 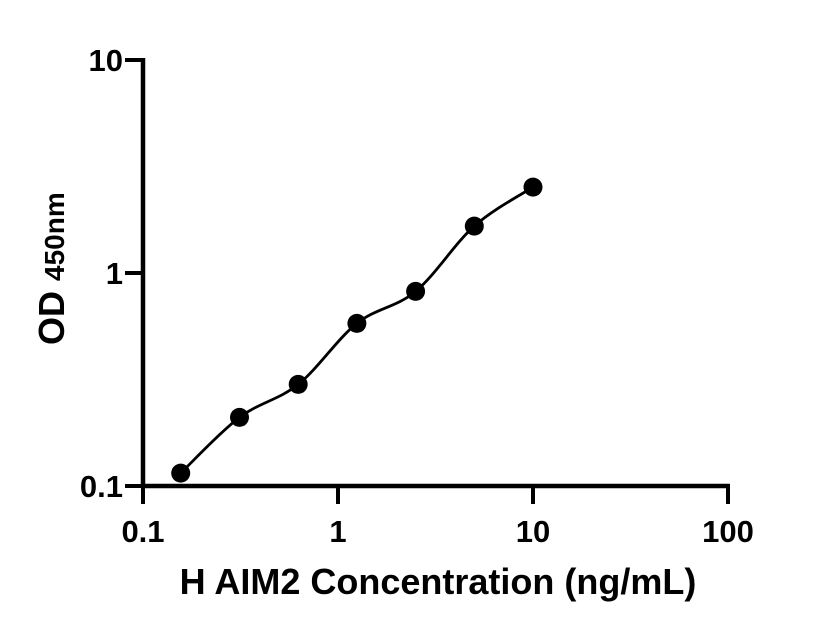 What do you see at coordinates (54, 236) in the screenshot?
I see `y-axis-title-subscript: 450nm` at bounding box center [54, 236].